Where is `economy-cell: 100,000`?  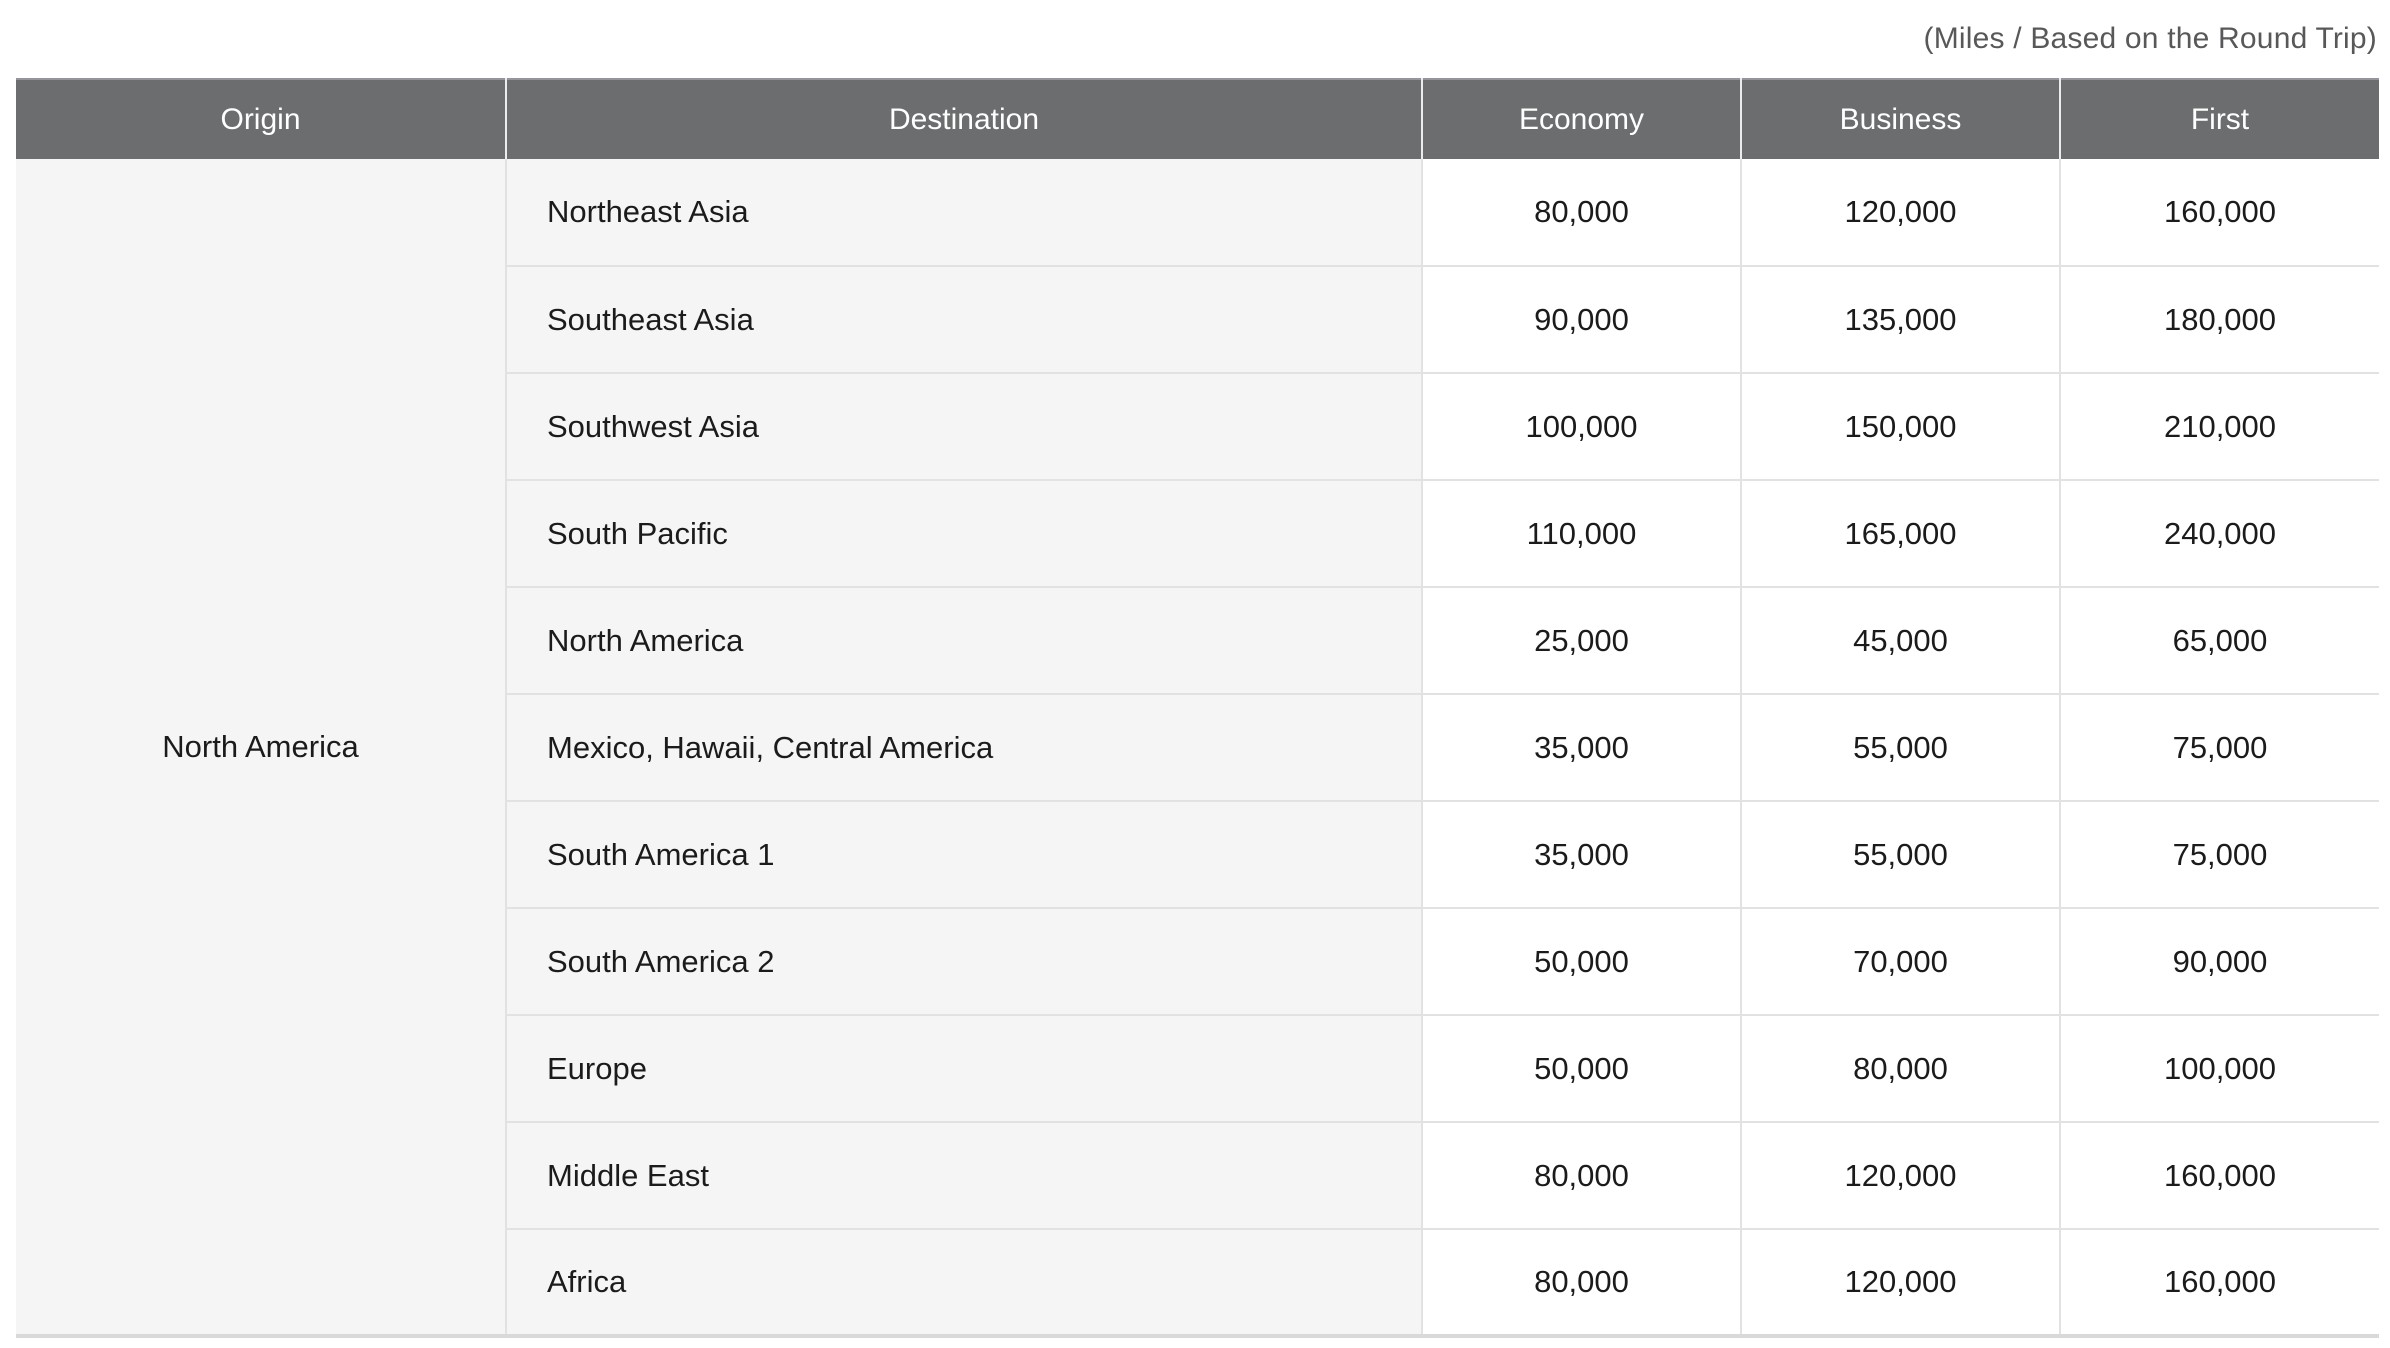 economy-cell: 100,000 is located at coordinates (1581, 426).